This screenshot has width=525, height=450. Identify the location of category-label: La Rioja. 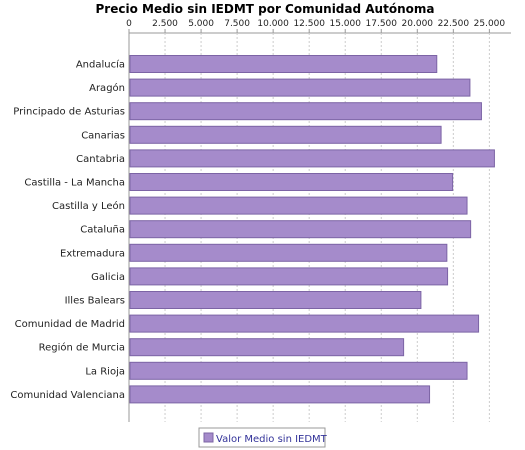
(105, 371).